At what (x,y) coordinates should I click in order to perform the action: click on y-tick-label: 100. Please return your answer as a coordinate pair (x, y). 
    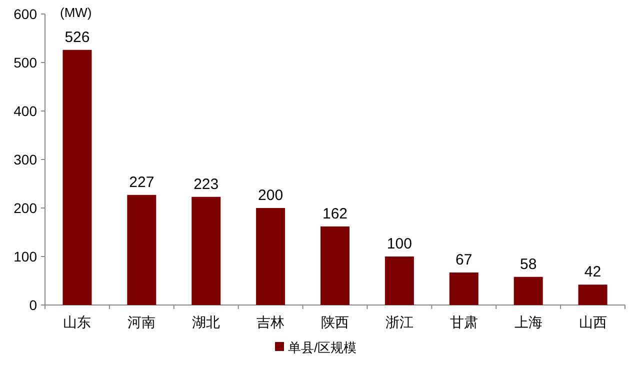
    Looking at the image, I should click on (26, 256).